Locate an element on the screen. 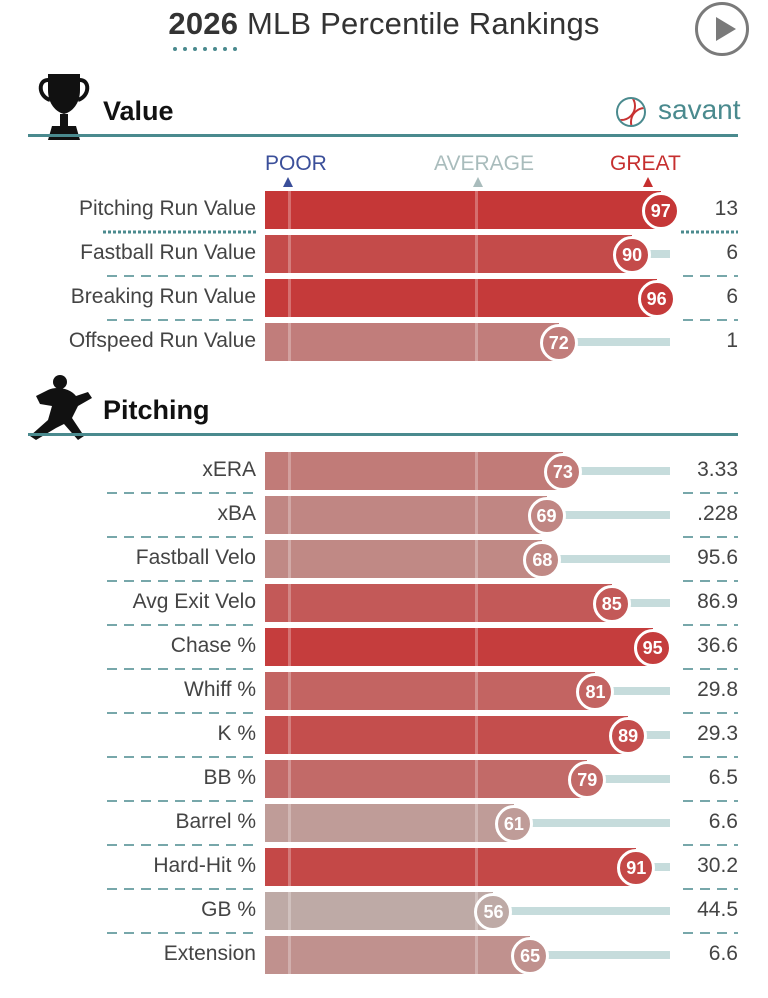 This screenshot has width=768, height=998. metric-label-breaking-run-value: Breaking Run Value is located at coordinates (163, 296).